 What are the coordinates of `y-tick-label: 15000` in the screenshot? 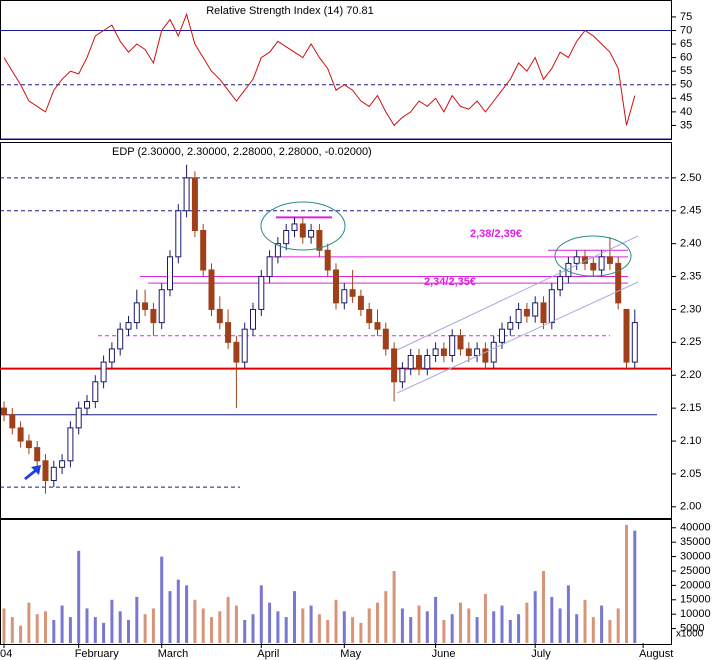 It's located at (695, 600).